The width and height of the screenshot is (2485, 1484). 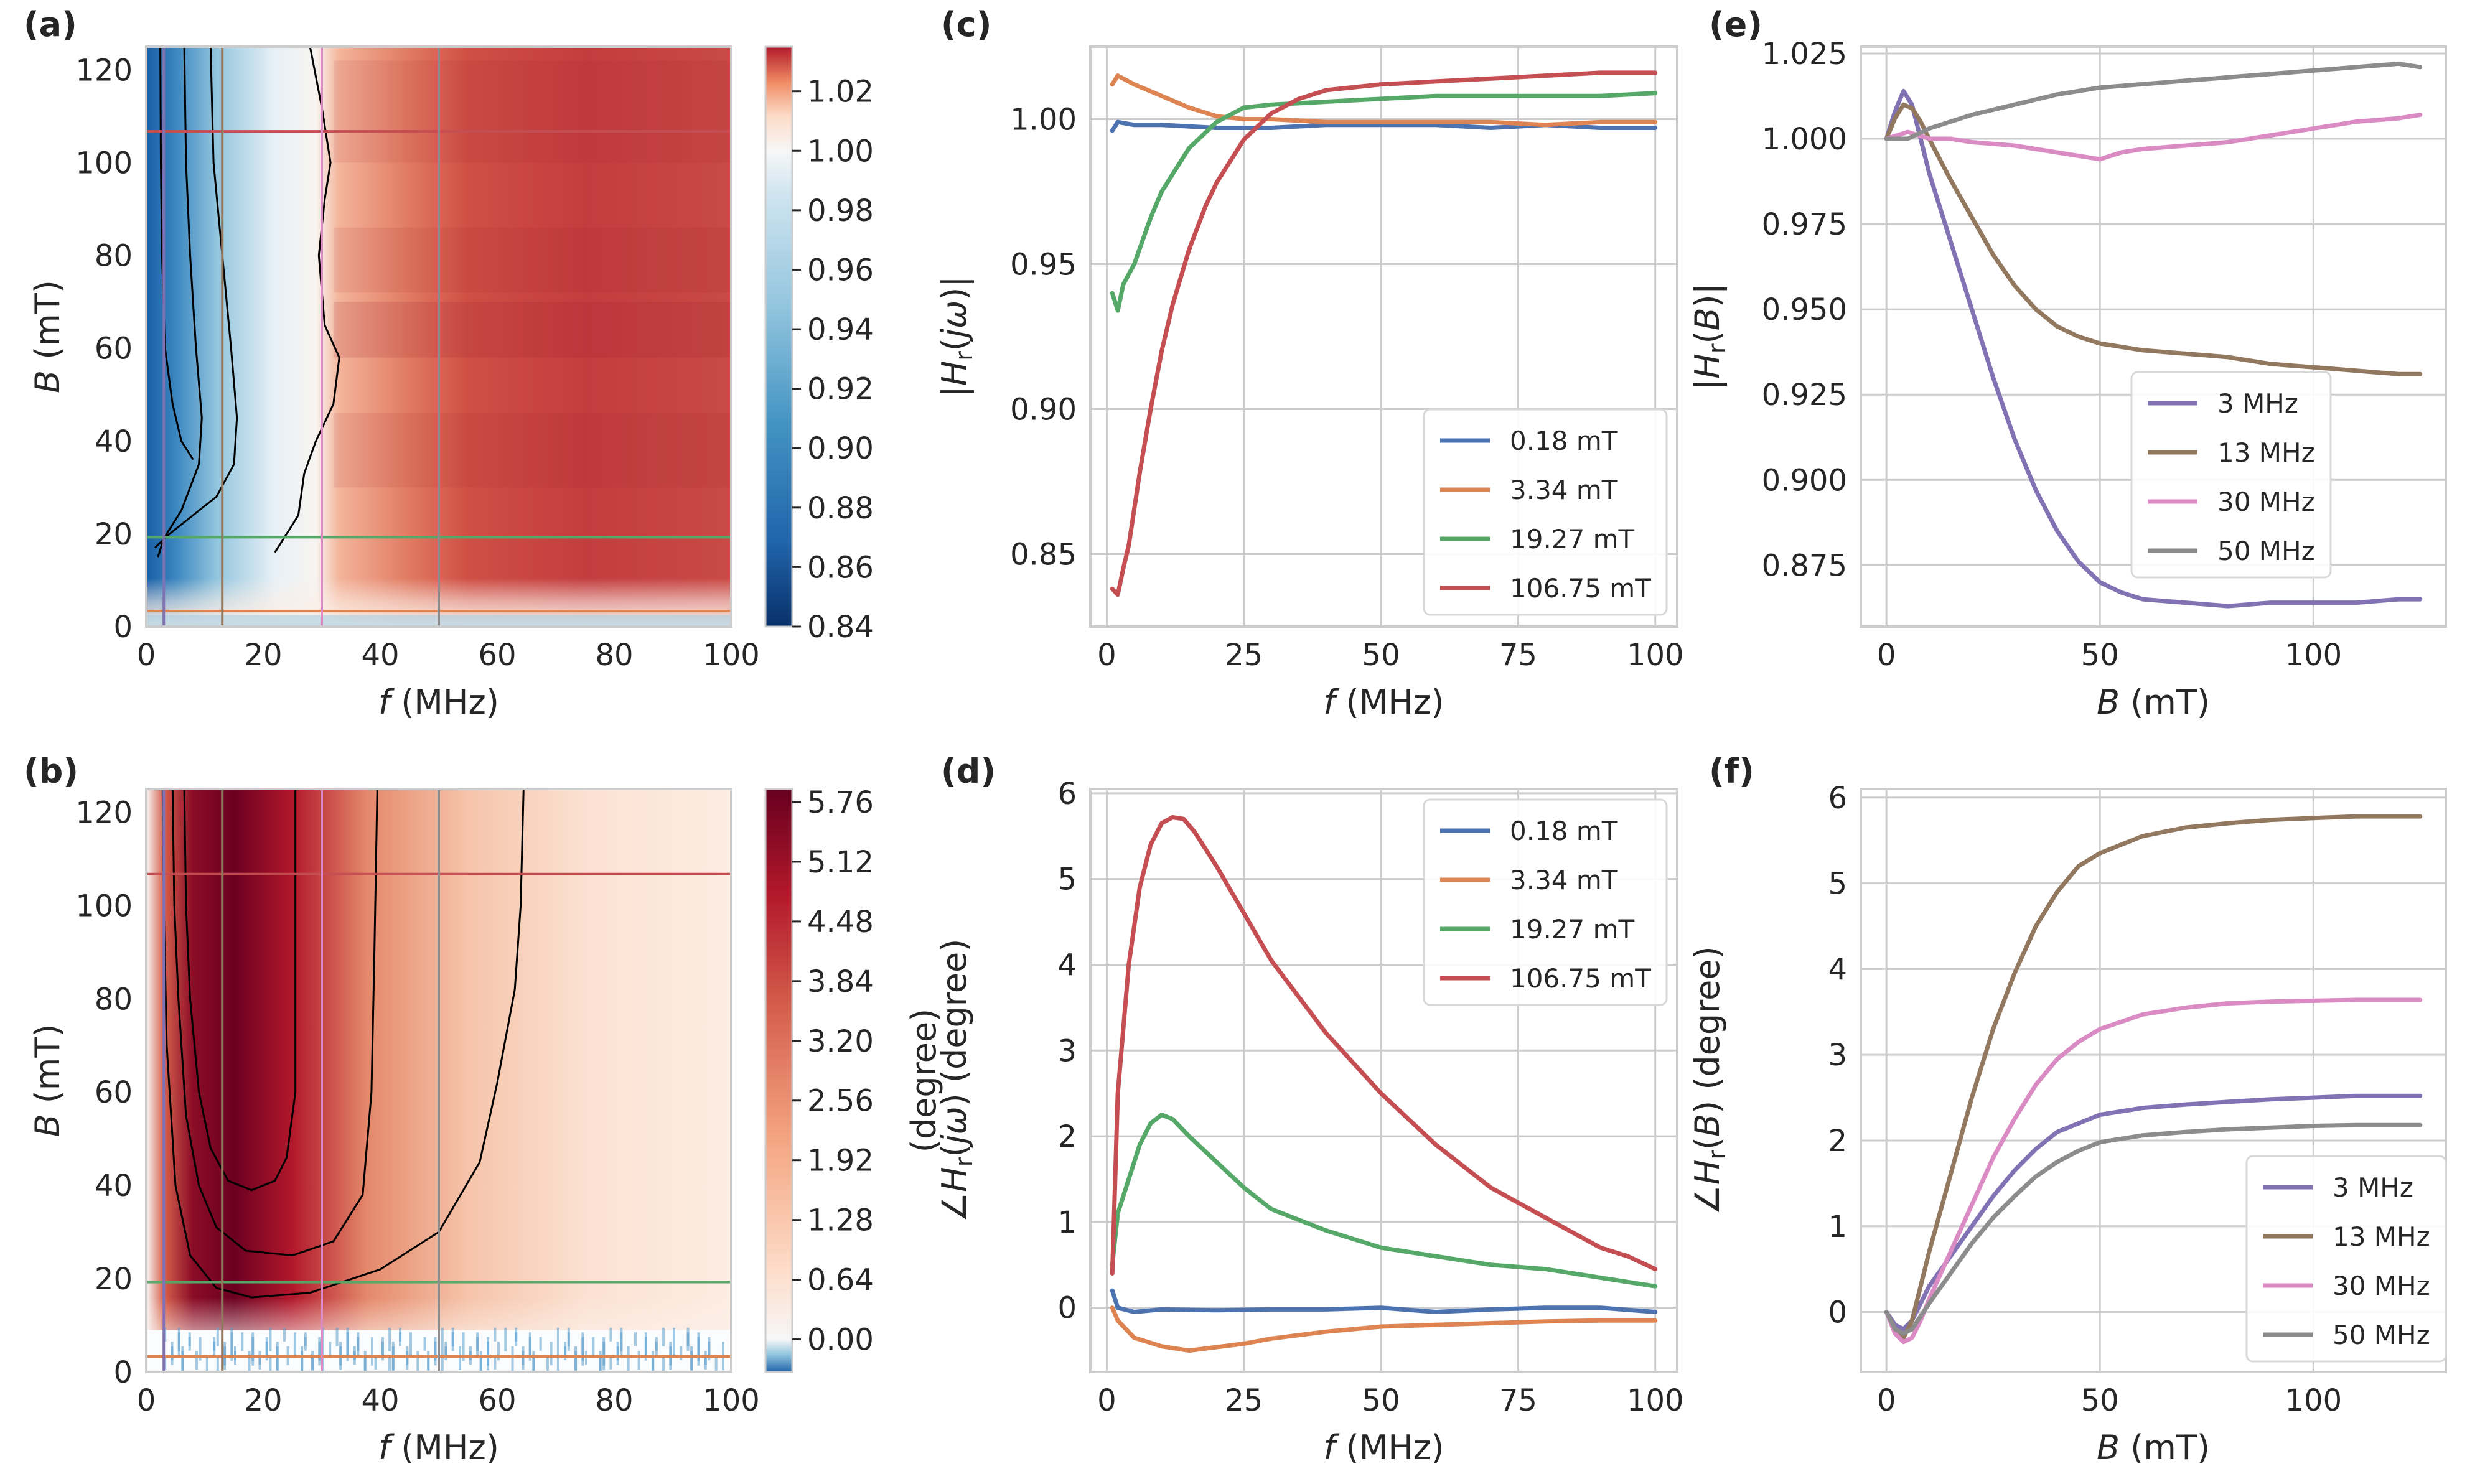 I want to click on panel-label: (d), so click(x=968, y=772).